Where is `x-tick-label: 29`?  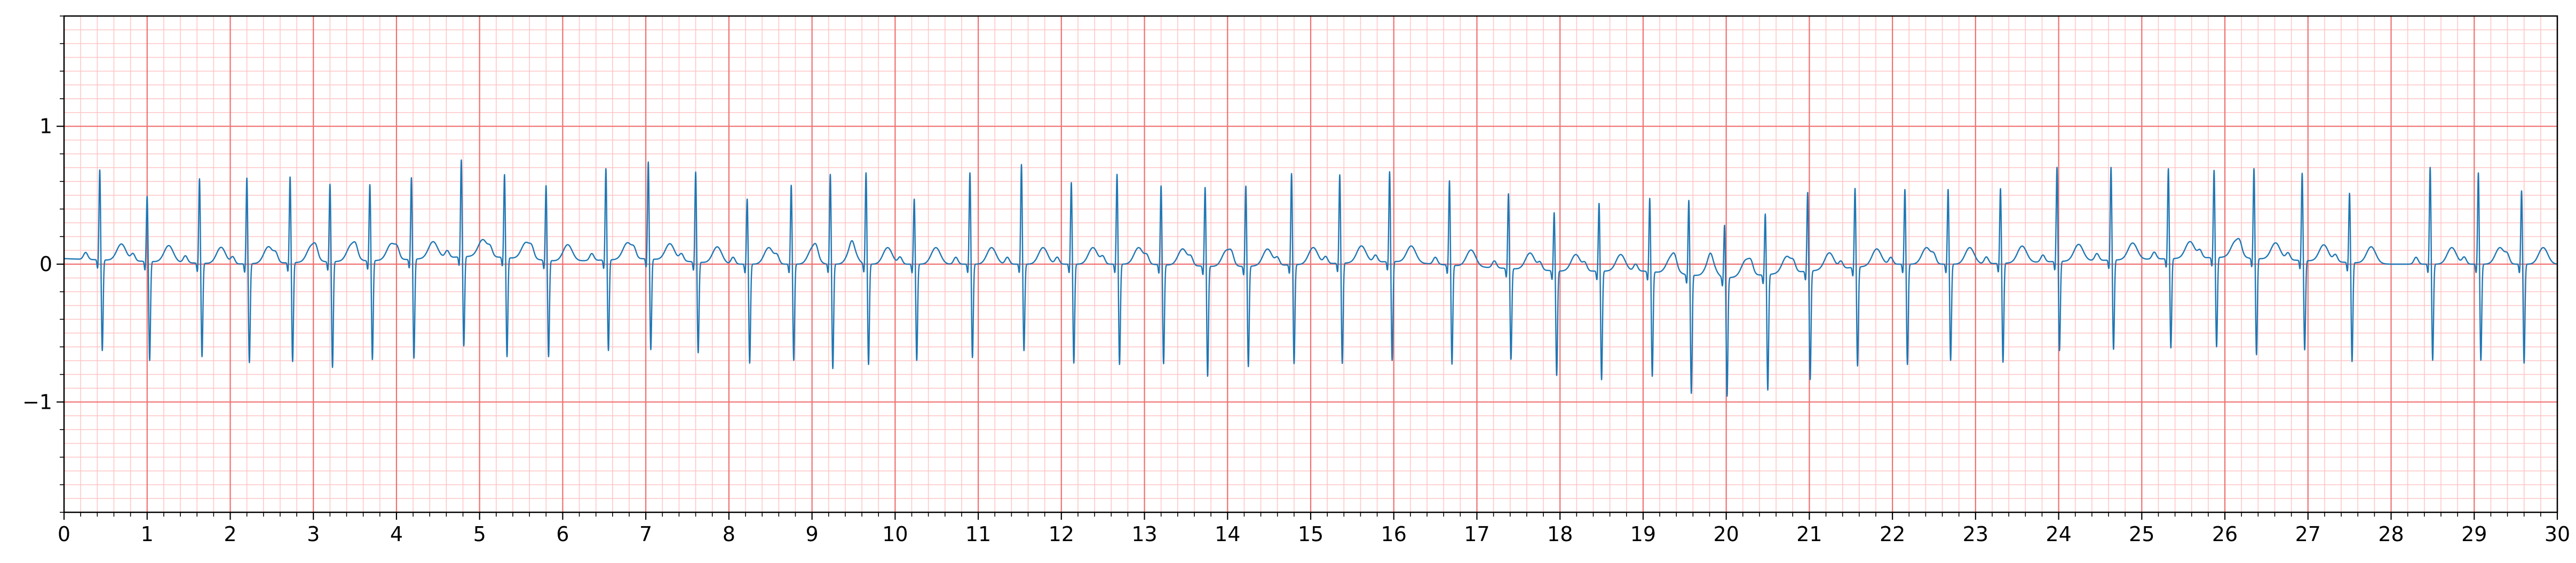
x-tick-label: 29 is located at coordinates (2474, 534).